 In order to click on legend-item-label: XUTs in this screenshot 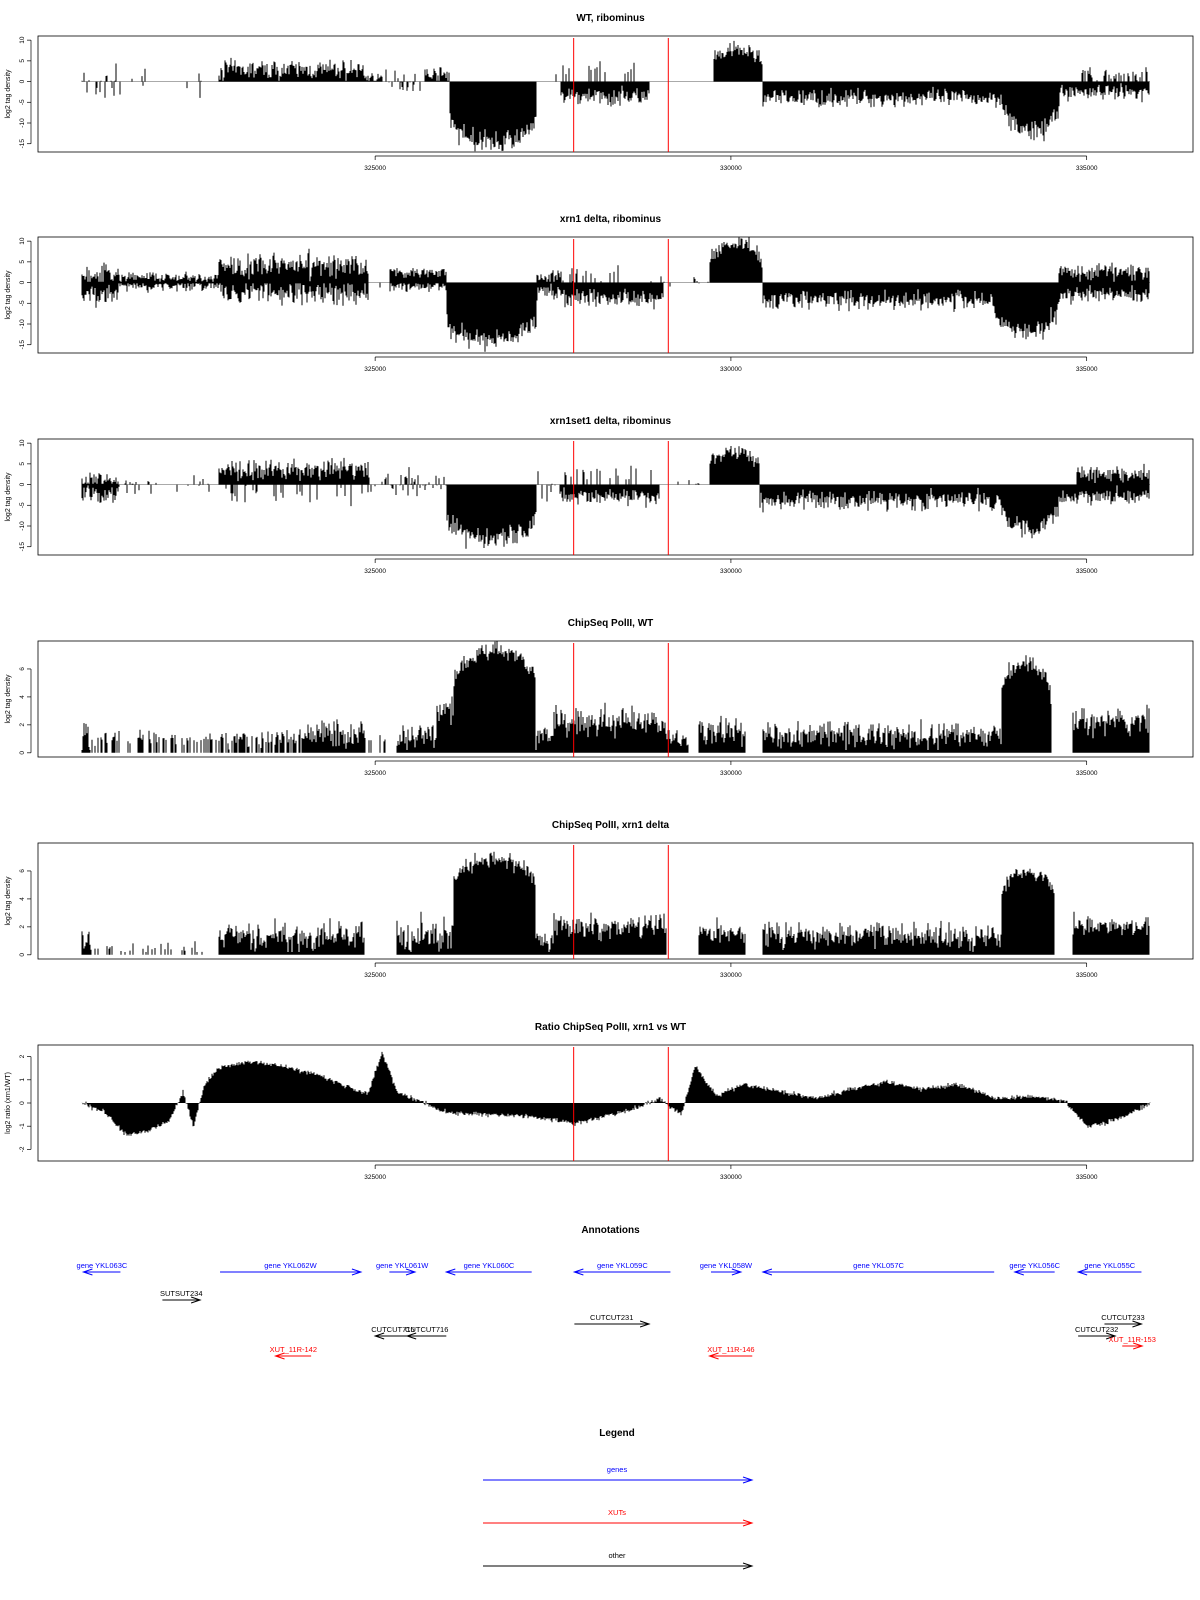, I will do `click(617, 1512)`.